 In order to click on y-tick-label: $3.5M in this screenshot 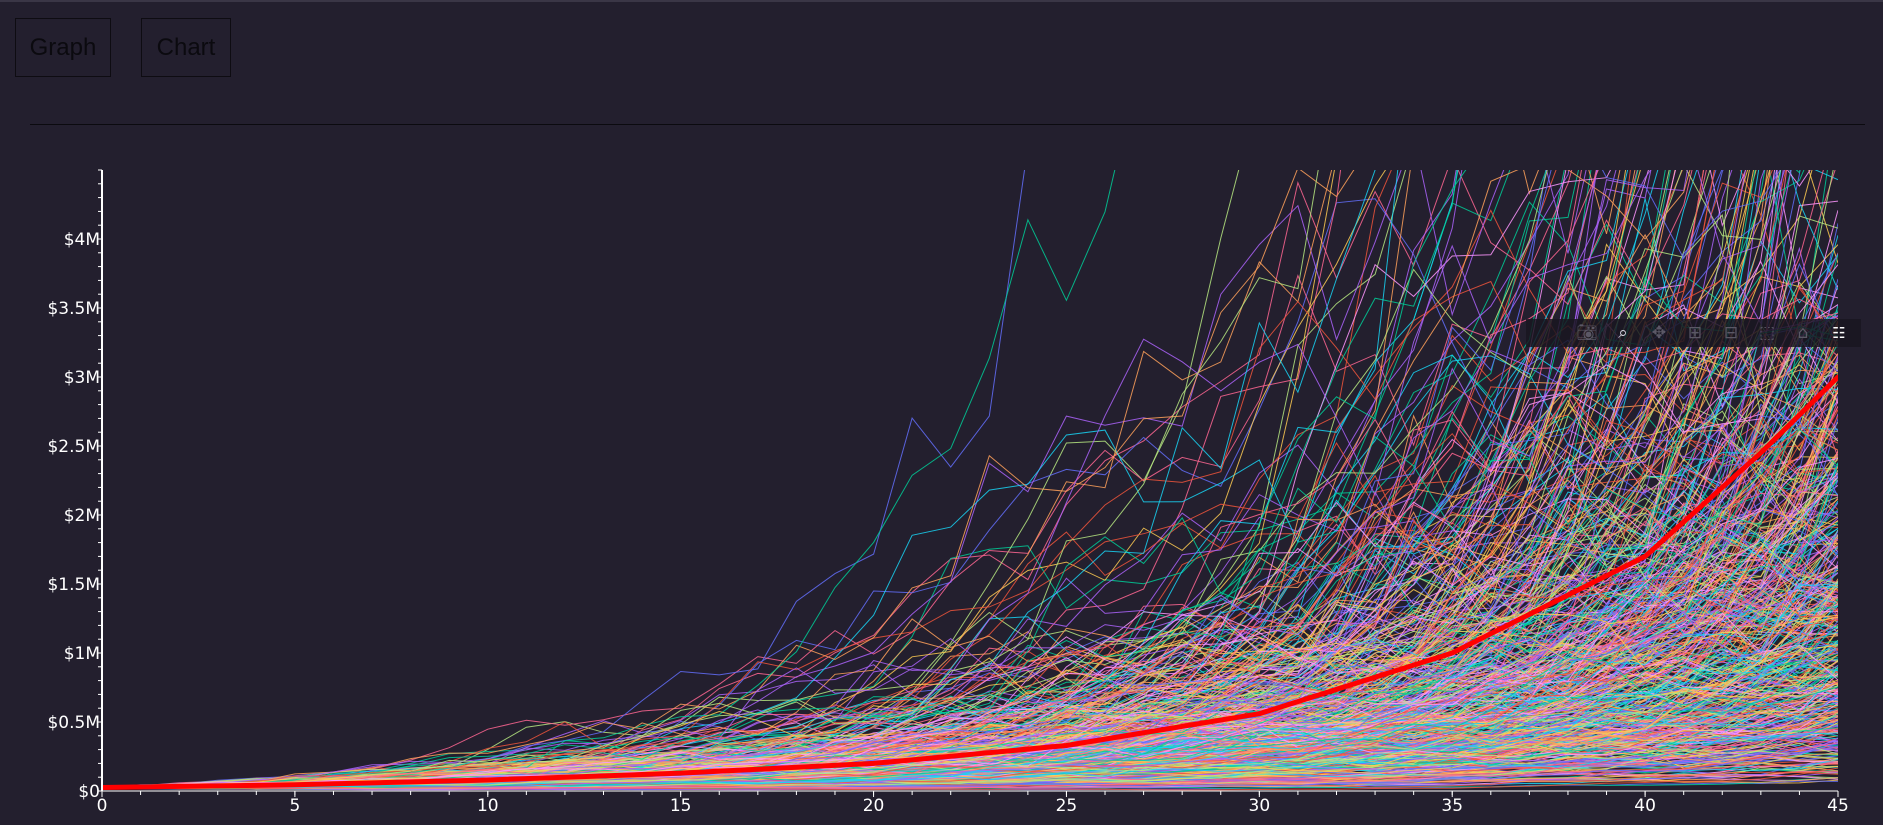, I will do `click(73, 309)`.